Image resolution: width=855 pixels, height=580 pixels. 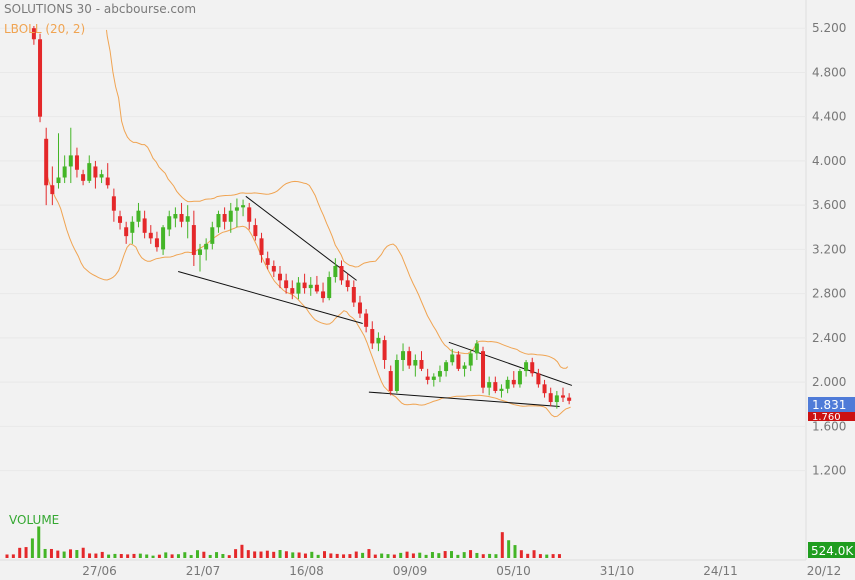 What do you see at coordinates (829, 382) in the screenshot?
I see `price-tick-label: 2.000` at bounding box center [829, 382].